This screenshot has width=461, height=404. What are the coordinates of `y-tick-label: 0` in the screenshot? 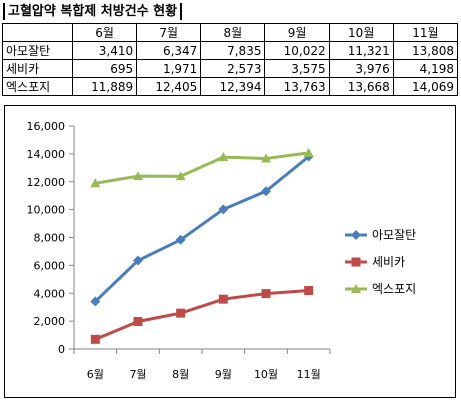 It's located at (61, 349).